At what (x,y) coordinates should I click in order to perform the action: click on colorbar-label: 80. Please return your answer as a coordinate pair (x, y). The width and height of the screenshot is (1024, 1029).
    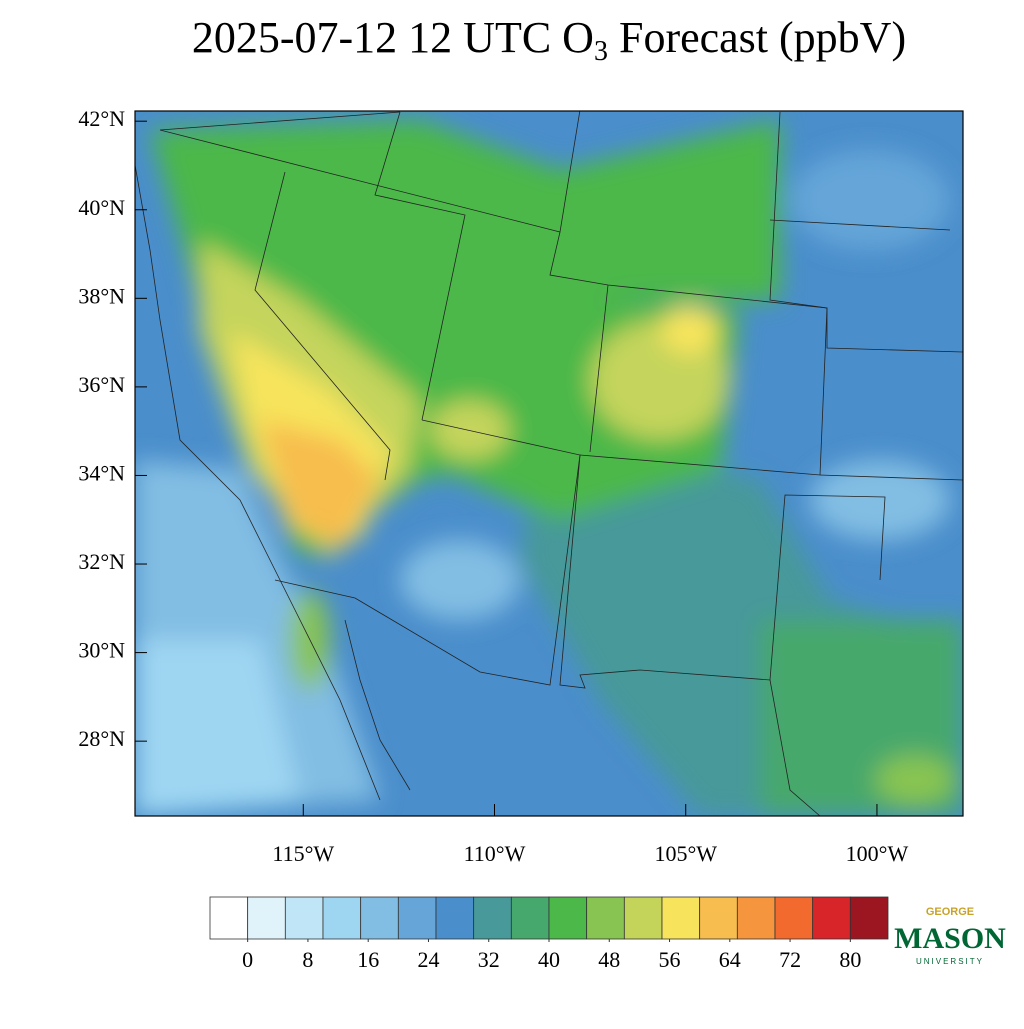
    Looking at the image, I should click on (850, 959).